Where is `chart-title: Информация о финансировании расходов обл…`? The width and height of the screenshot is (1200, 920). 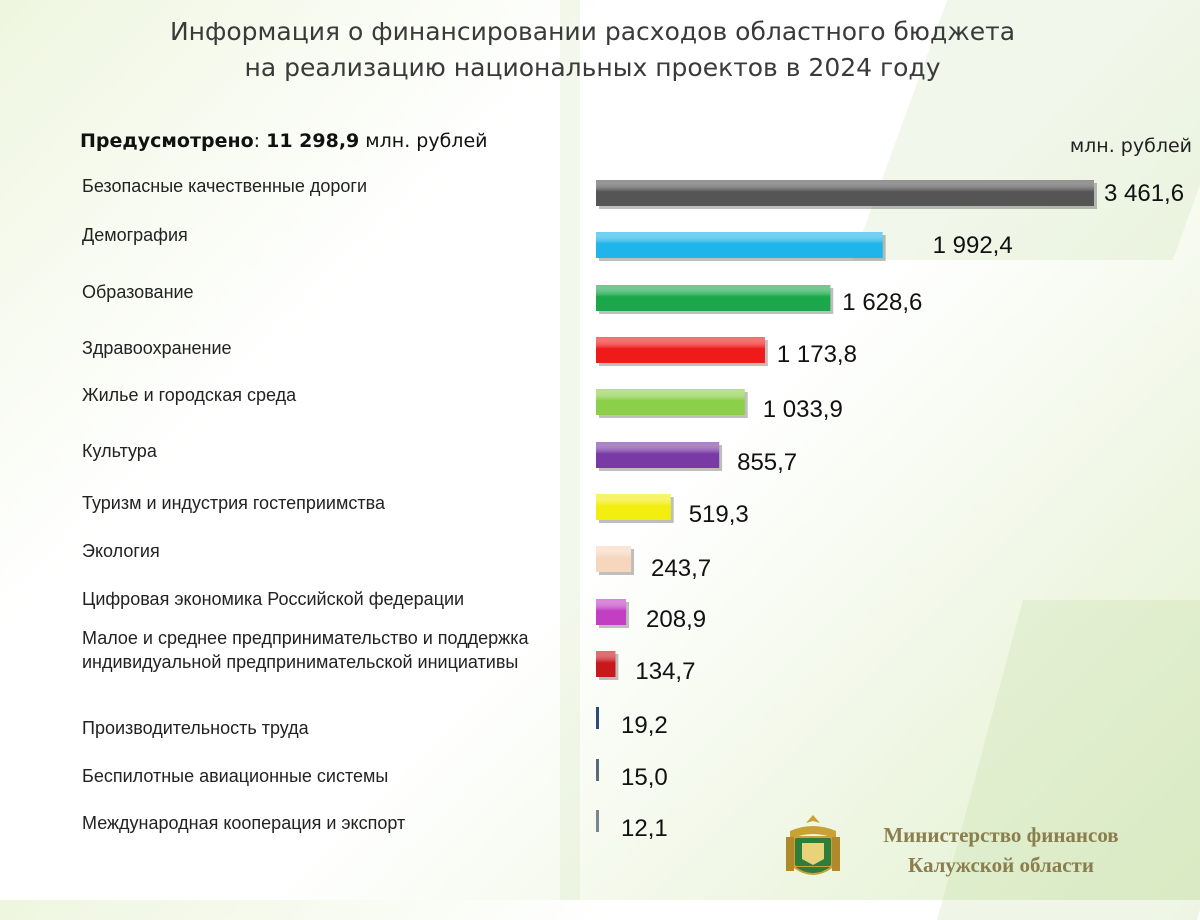
chart-title: Информация о финансировании расходов обл… is located at coordinates (592, 50).